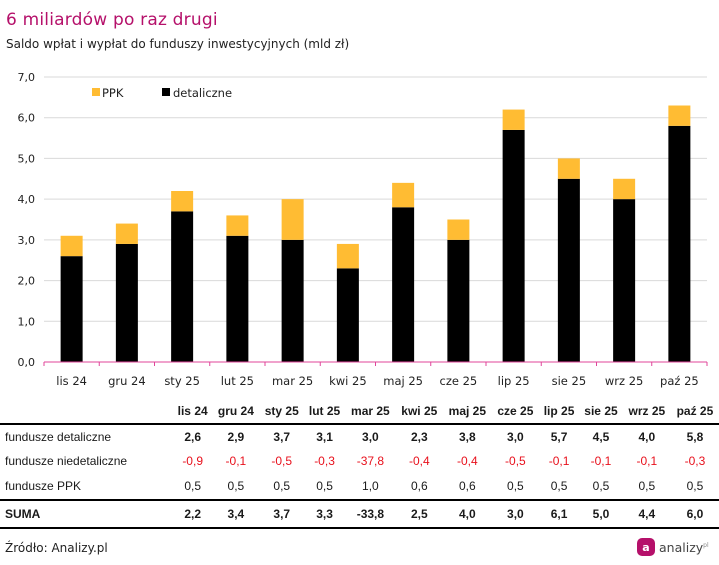  What do you see at coordinates (237, 381) in the screenshot?
I see `x-tick-label: lut 25` at bounding box center [237, 381].